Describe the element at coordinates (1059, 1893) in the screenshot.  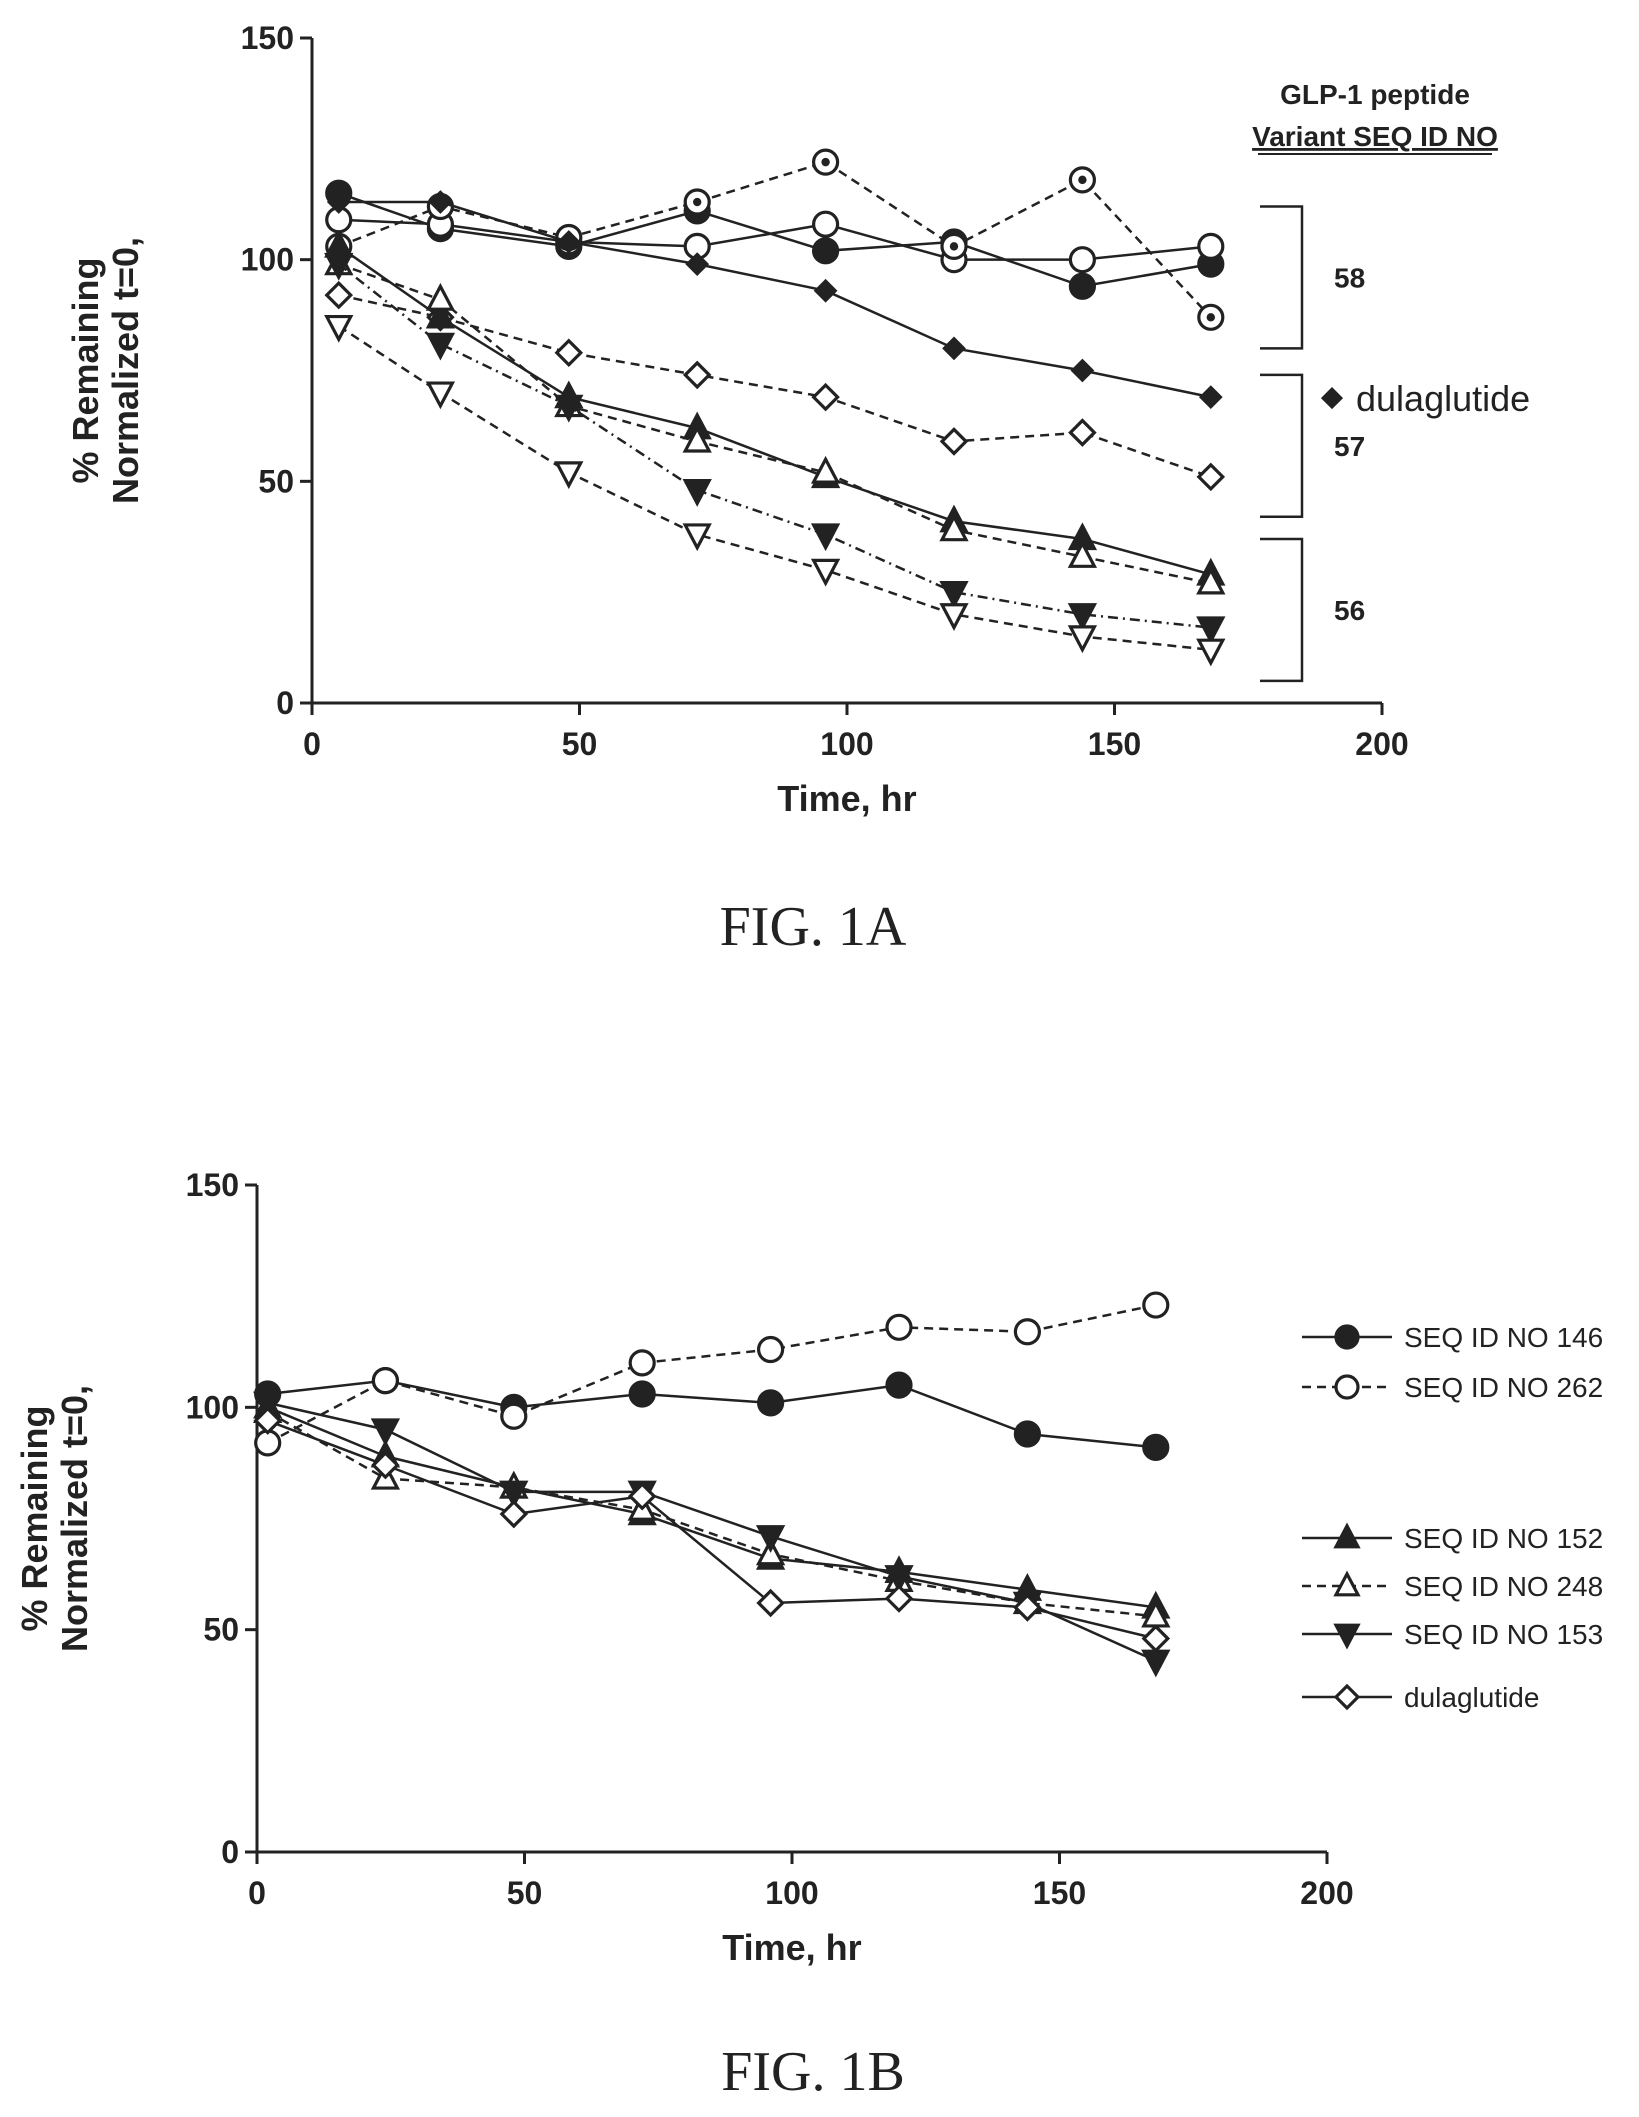
I see `x-tick-label: 150` at that location.